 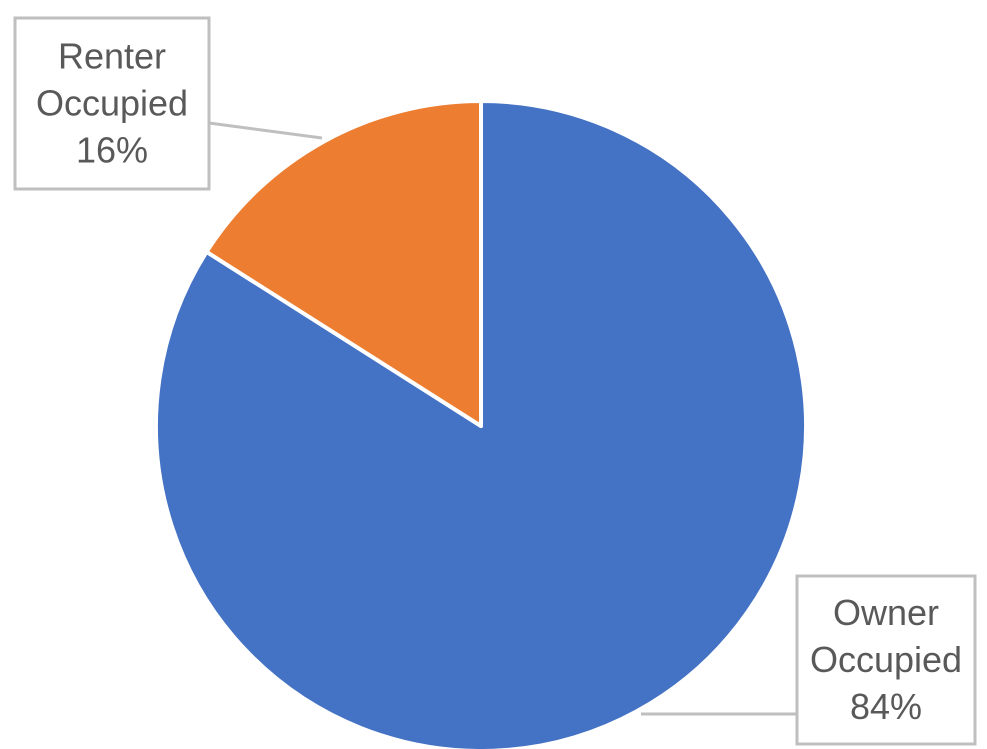 I want to click on data-label-owner-occupied: Owner Occupied 84%, so click(x=886, y=660).